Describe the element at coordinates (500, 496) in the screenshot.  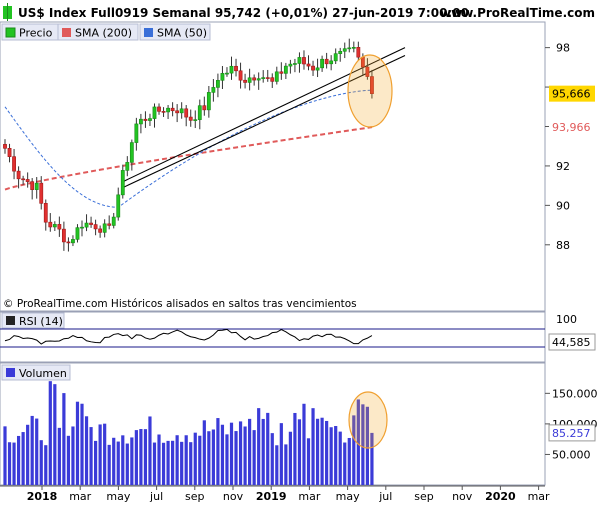
I see `x-axis-label: 2020` at that location.